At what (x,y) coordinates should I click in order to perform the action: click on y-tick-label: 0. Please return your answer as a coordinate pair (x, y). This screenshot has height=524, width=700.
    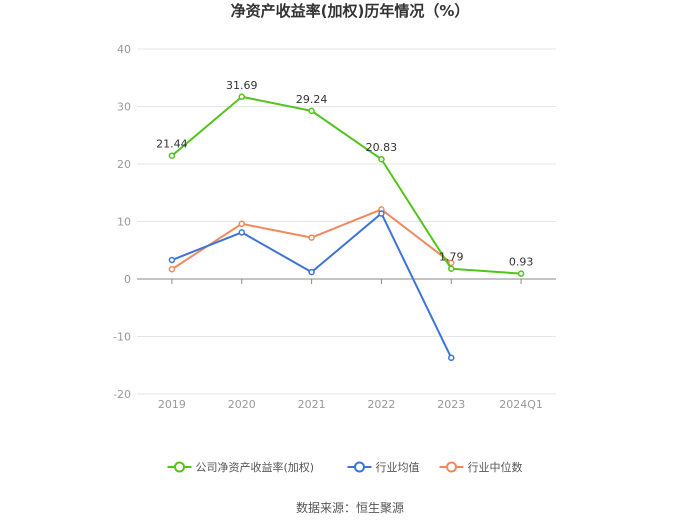
    Looking at the image, I should click on (127, 279).